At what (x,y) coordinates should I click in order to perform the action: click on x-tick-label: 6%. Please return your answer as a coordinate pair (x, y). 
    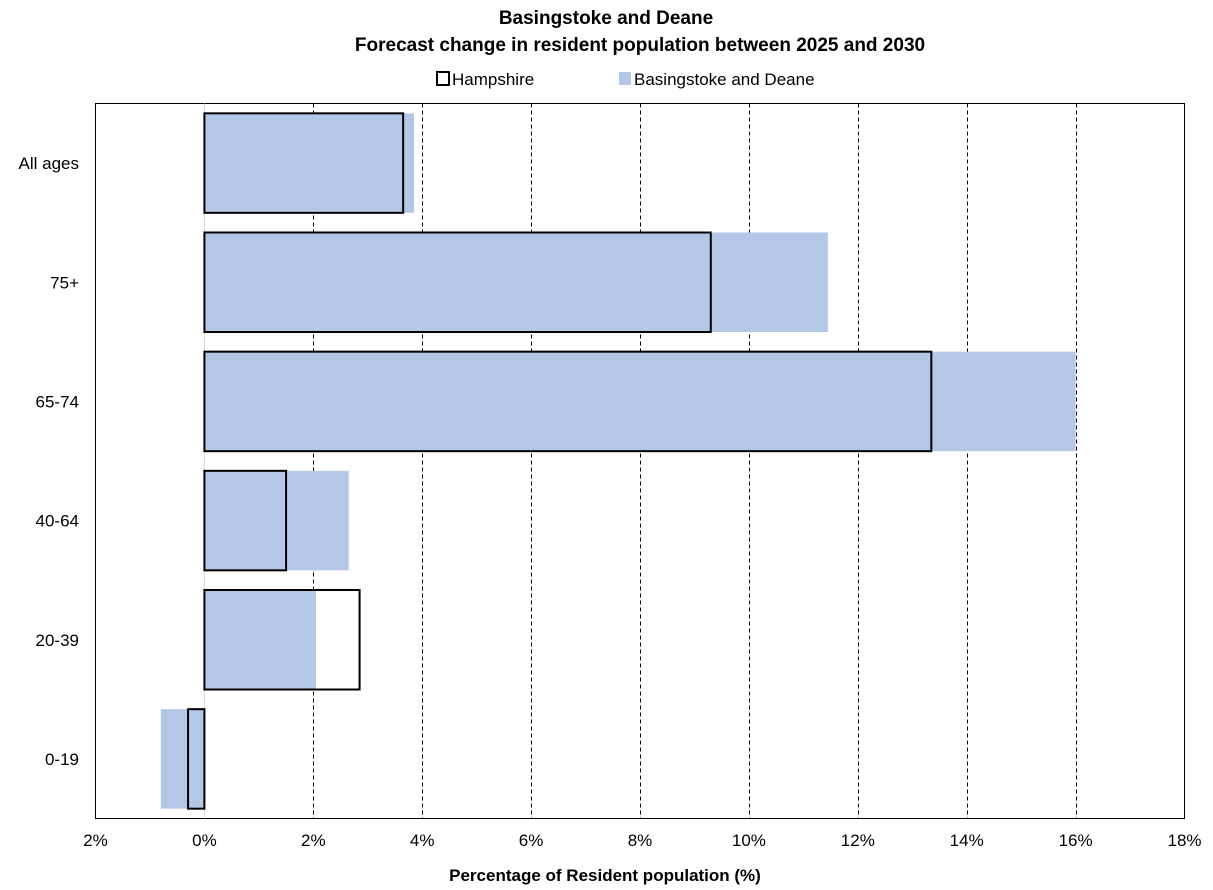
    Looking at the image, I should click on (531, 840).